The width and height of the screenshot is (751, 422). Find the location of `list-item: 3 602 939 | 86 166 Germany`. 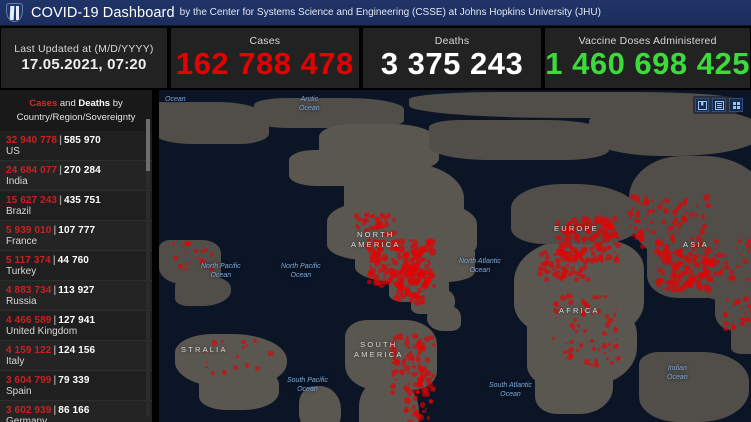

list-item: 3 602 939 | 86 166 Germany is located at coordinates (76, 411).